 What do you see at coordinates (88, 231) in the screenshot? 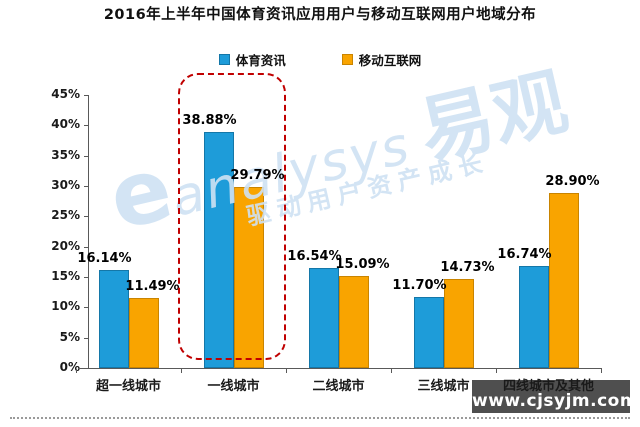
I see `y-axis-line` at bounding box center [88, 231].